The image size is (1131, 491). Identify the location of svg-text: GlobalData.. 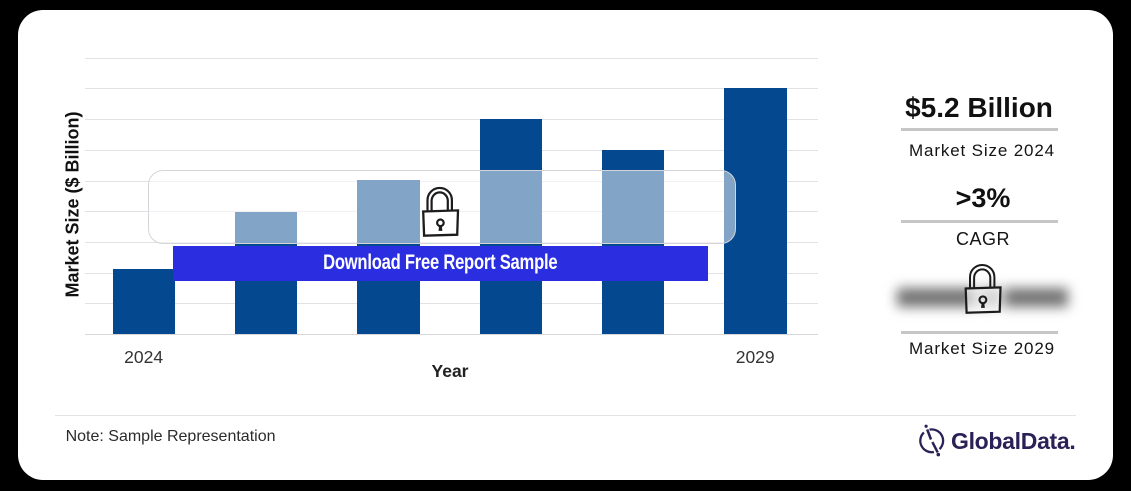
(1013, 441).